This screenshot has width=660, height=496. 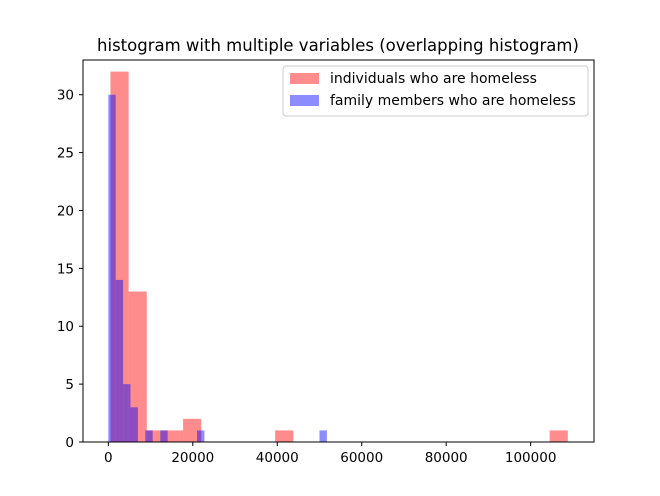 What do you see at coordinates (65, 269) in the screenshot?
I see `y-tick-label: 15` at bounding box center [65, 269].